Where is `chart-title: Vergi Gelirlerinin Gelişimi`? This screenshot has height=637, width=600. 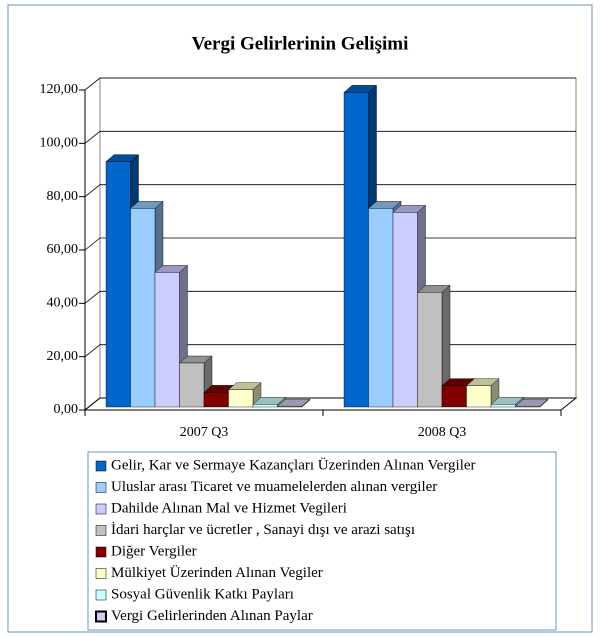 chart-title: Vergi Gelirlerinin Gelişimi is located at coordinates (300, 43).